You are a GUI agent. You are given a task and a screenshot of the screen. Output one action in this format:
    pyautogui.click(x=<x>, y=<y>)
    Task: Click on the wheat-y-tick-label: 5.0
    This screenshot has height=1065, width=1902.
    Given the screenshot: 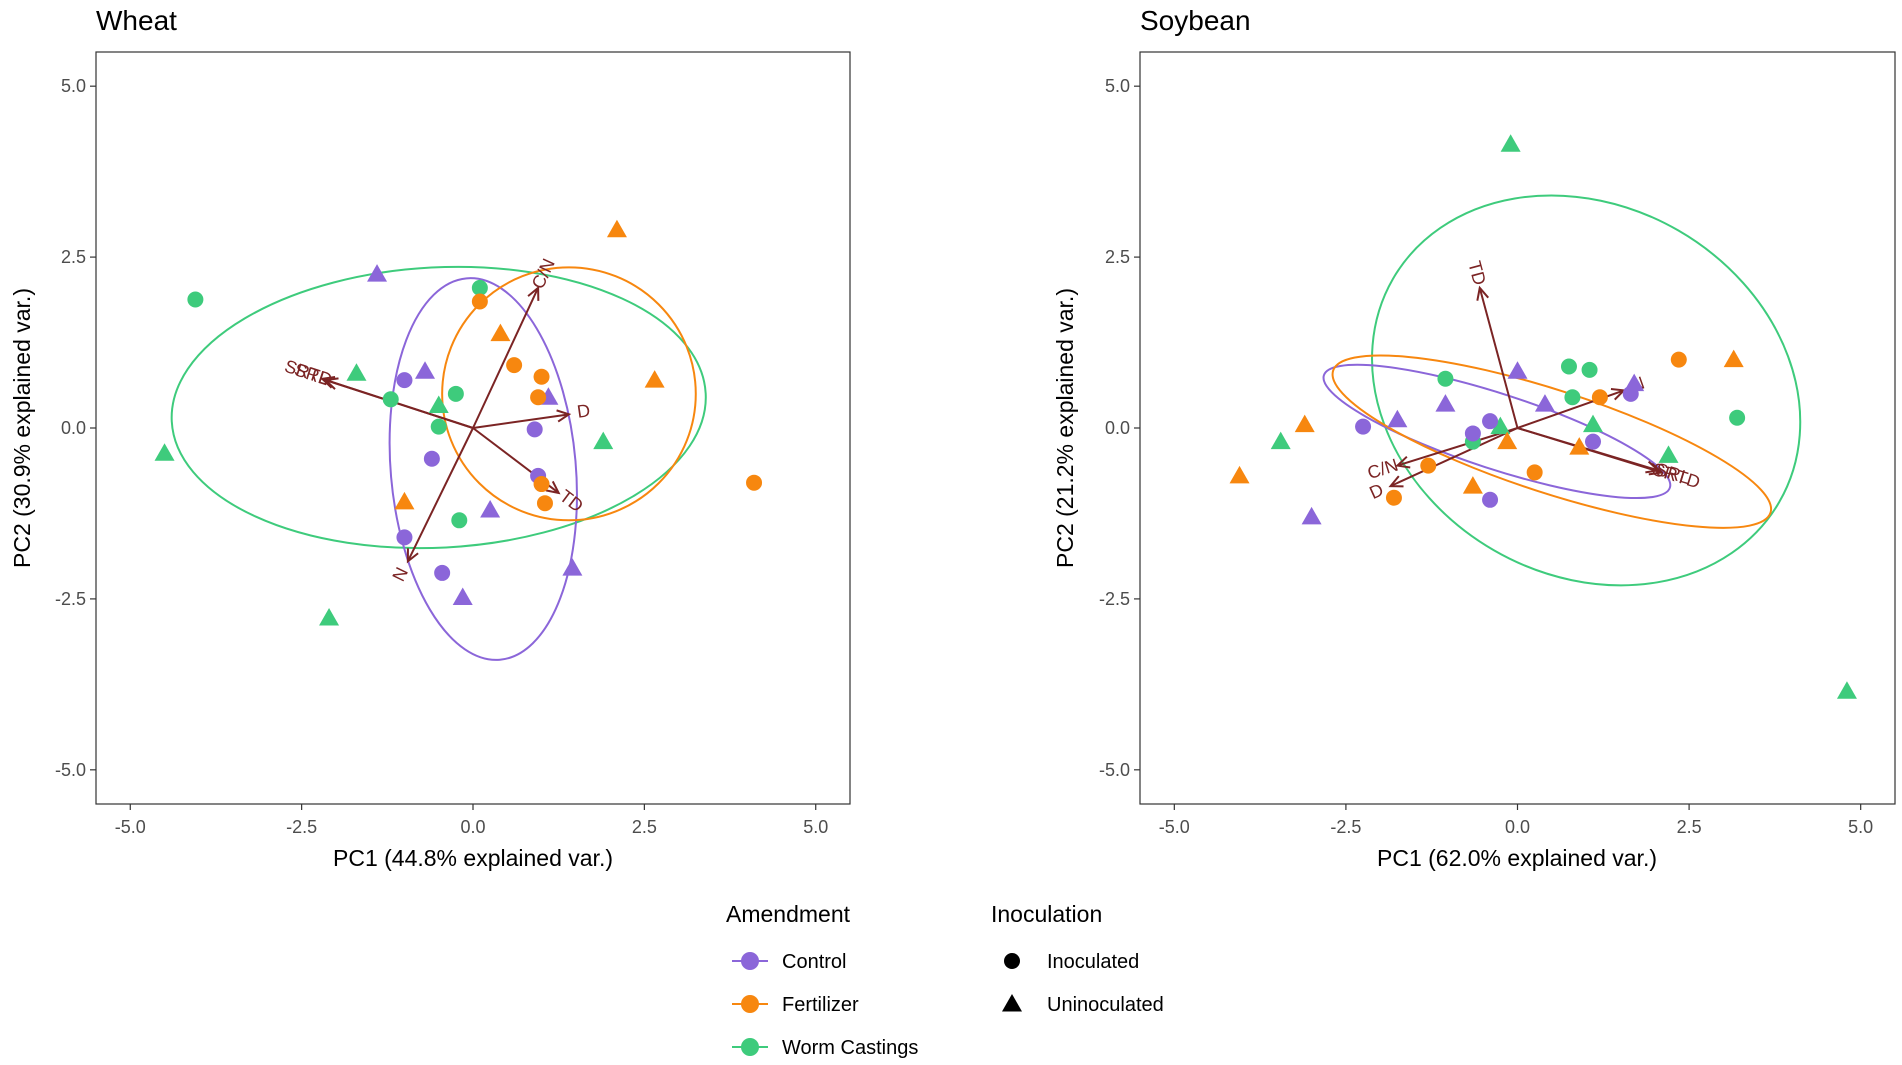 What is the action you would take?
    pyautogui.click(x=73, y=86)
    